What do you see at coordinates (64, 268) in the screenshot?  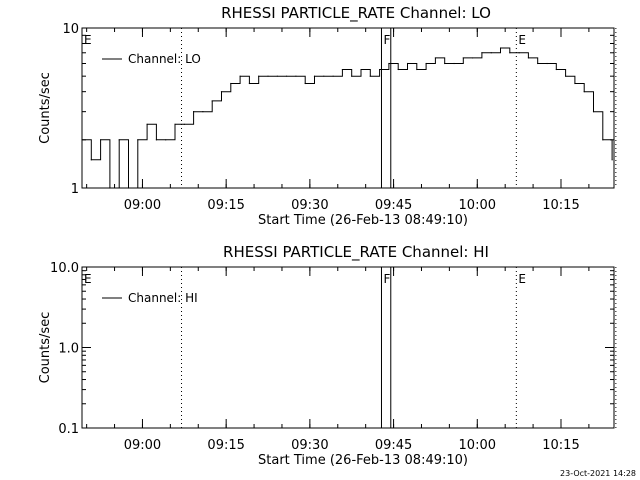 I see `y-tick-label-hi: 10.0` at bounding box center [64, 268].